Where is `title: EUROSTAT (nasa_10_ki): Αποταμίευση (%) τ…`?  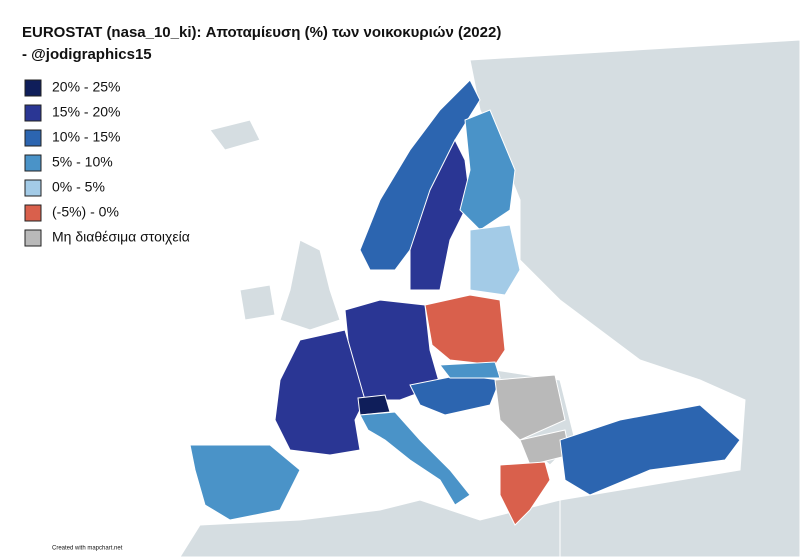
title: EUROSTAT (nasa_10_ki): Αποταμίευση (%) τ… is located at coordinates (261, 32).